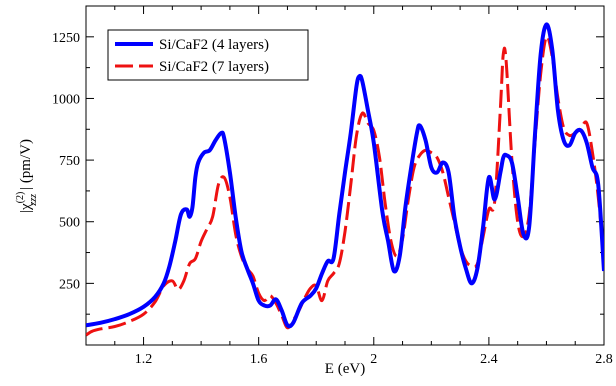 This screenshot has height=386, width=616. I want to click on y-axis-label-prefix: |χ, so click(26, 208).